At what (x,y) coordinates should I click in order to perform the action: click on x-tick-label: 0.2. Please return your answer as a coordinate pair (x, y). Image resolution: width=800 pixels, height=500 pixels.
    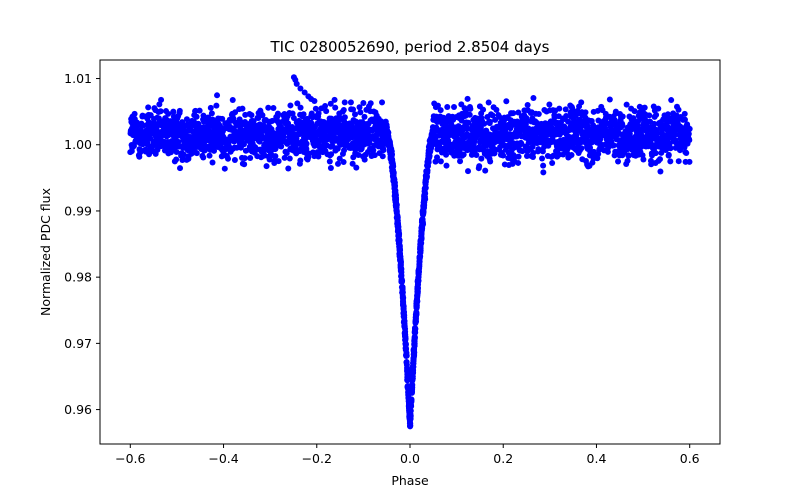
    Looking at the image, I should click on (503, 458).